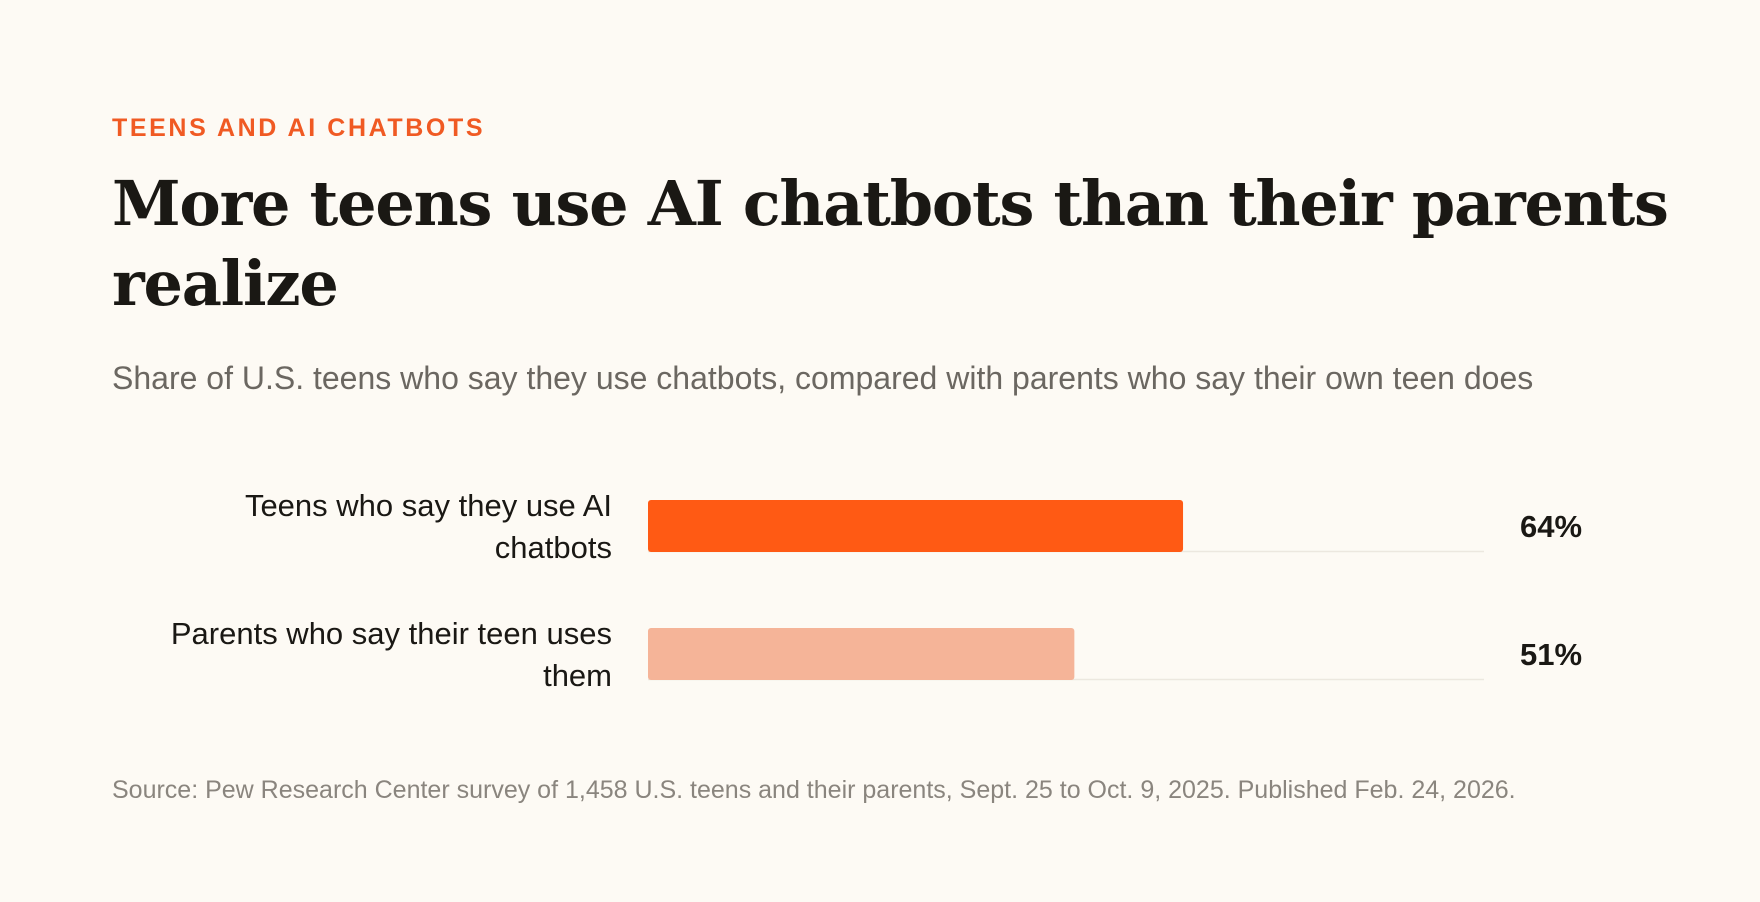  What do you see at coordinates (391, 654) in the screenshot?
I see `category-label: Parents who say their teen uses them` at bounding box center [391, 654].